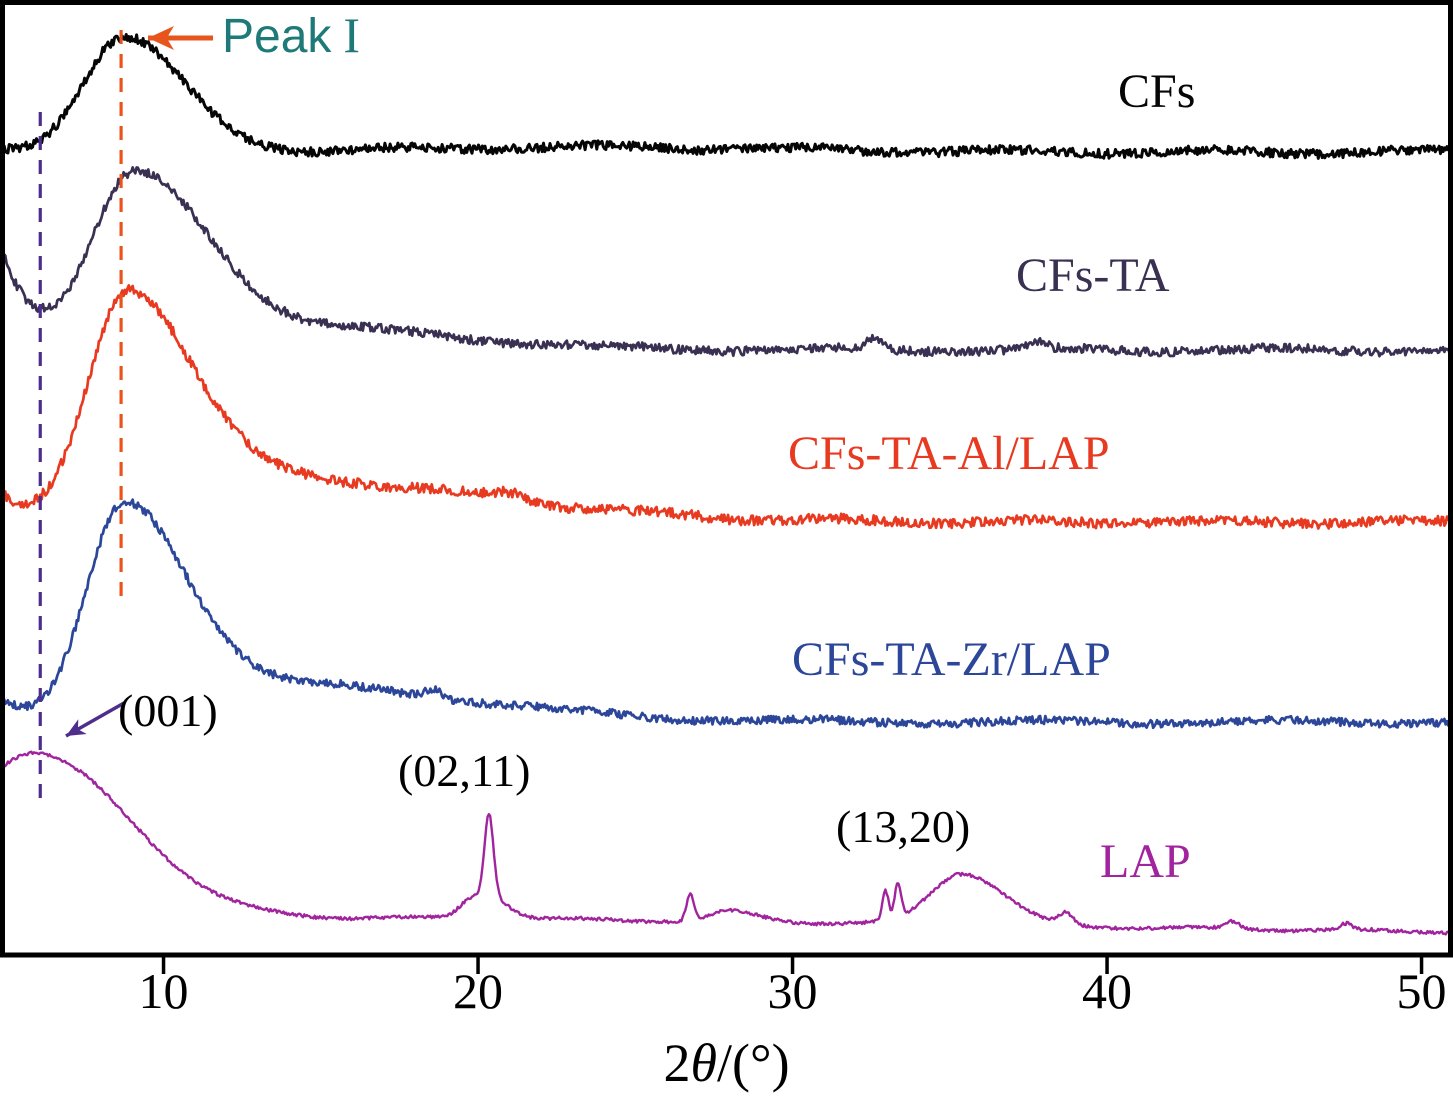 This screenshot has height=1107, width=1453. I want to click on annotation-001: (001), so click(168, 710).